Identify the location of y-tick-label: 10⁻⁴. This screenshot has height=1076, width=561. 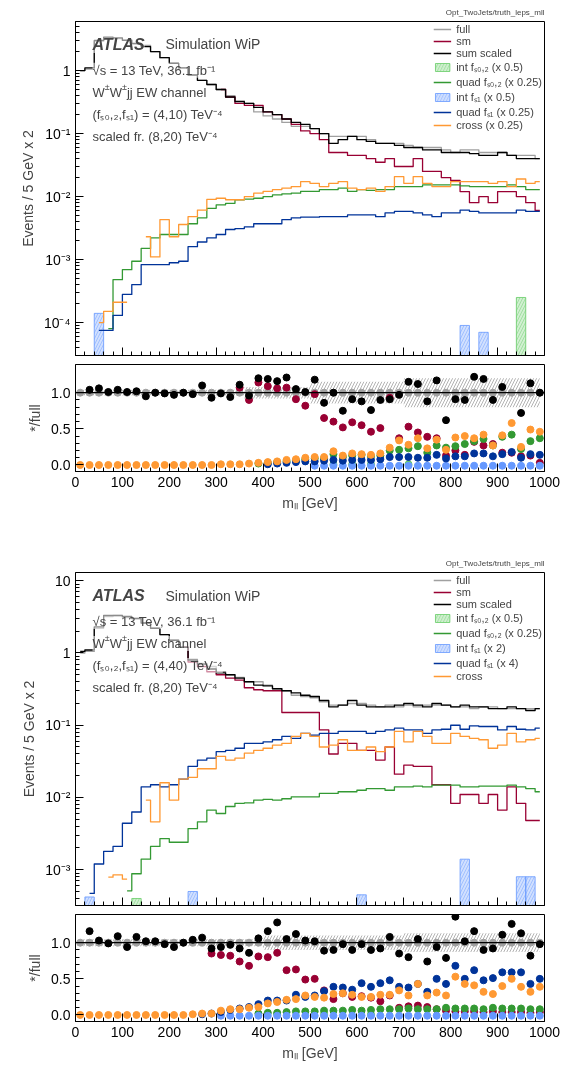
(57, 322).